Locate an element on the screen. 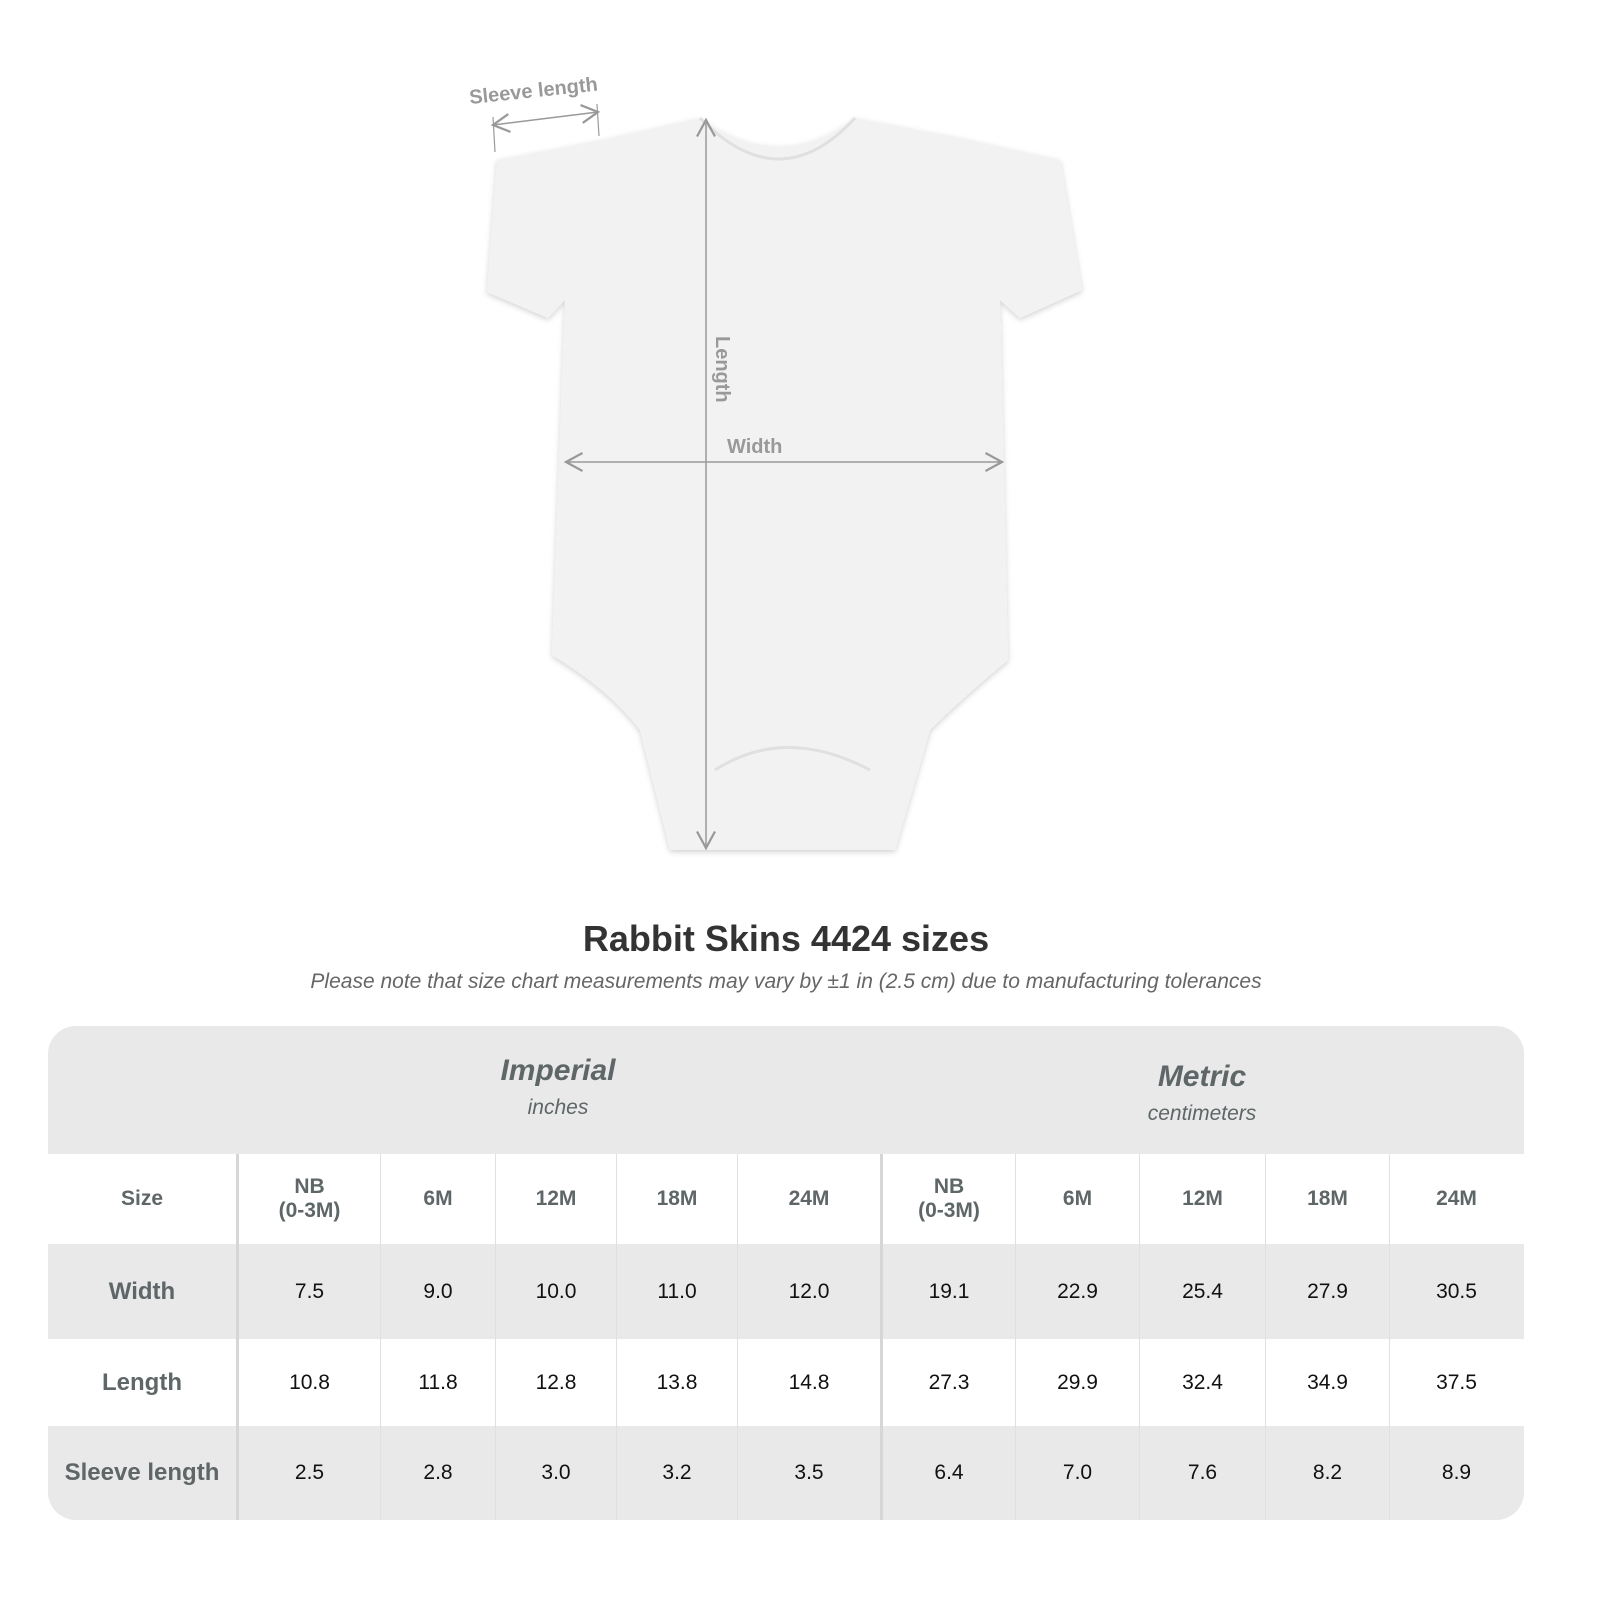  metric-value-cell: 22.9 is located at coordinates (1077, 1291).